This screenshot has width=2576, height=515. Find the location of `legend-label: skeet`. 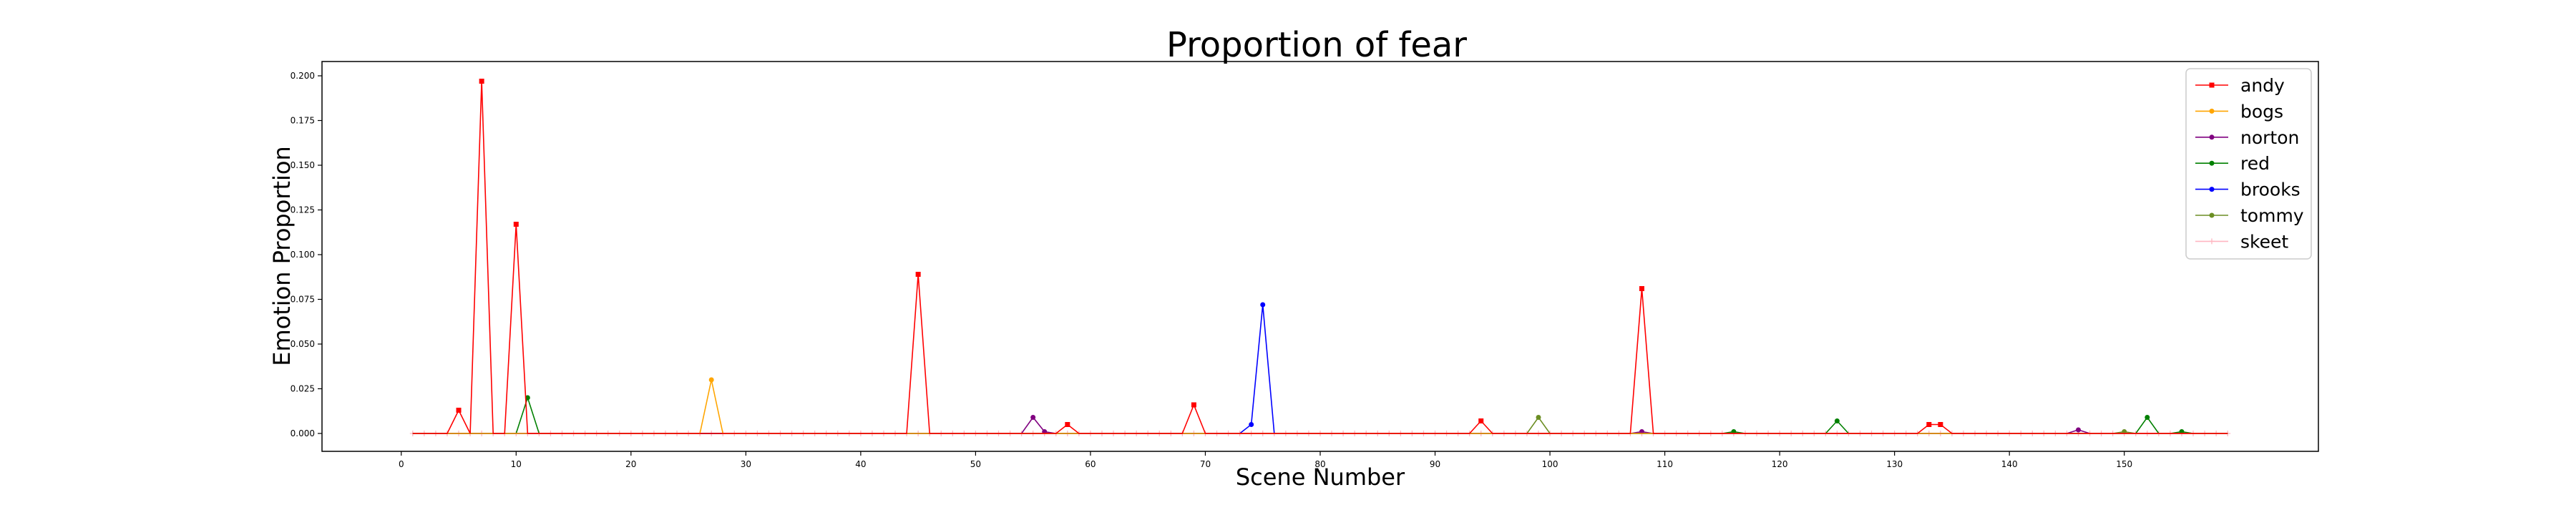

legend-label: skeet is located at coordinates (2264, 241).